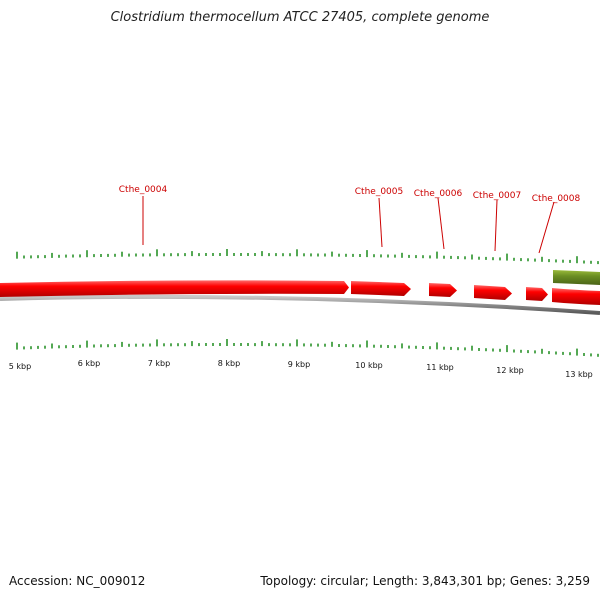 The width and height of the screenshot is (600, 600). What do you see at coordinates (307, 348) in the screenshot?
I see `lower-tick-marks` at bounding box center [307, 348].